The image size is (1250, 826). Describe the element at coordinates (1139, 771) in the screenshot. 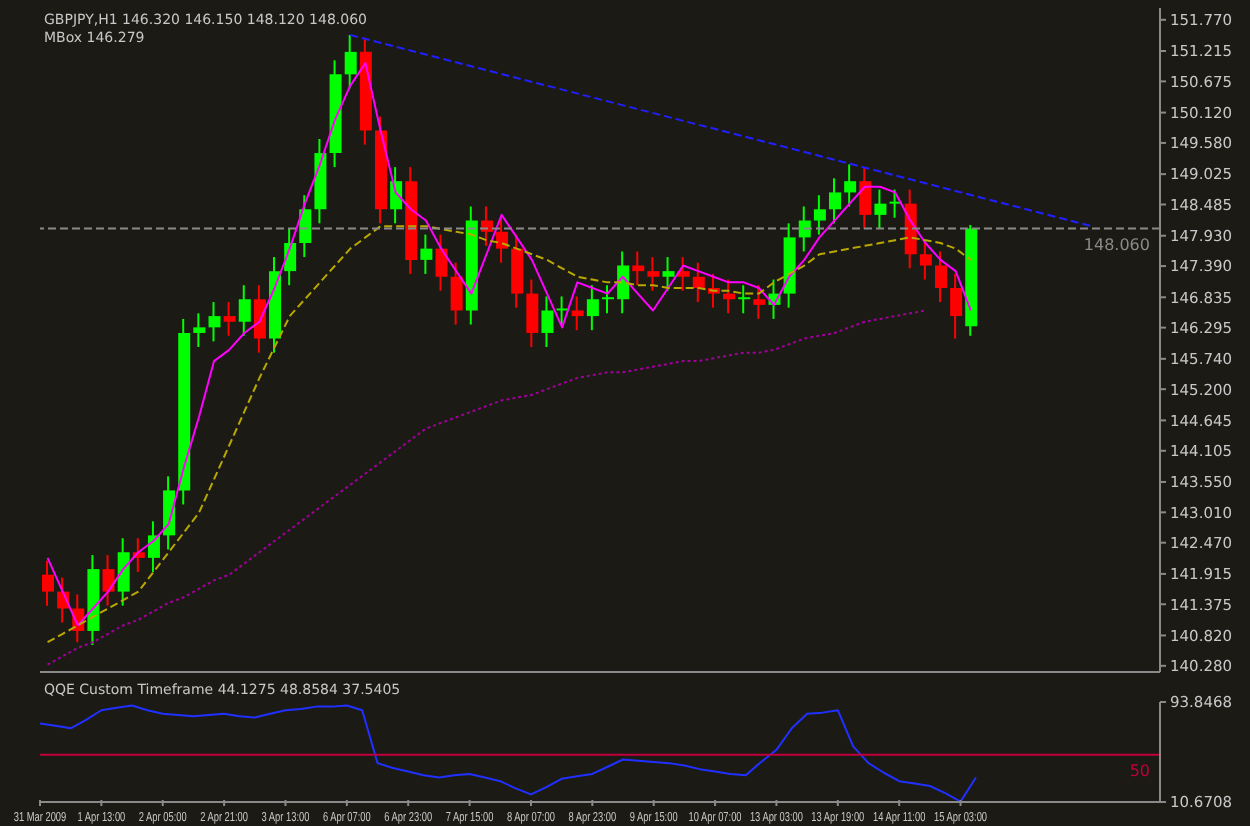

I see `ref-line-label: 50` at that location.